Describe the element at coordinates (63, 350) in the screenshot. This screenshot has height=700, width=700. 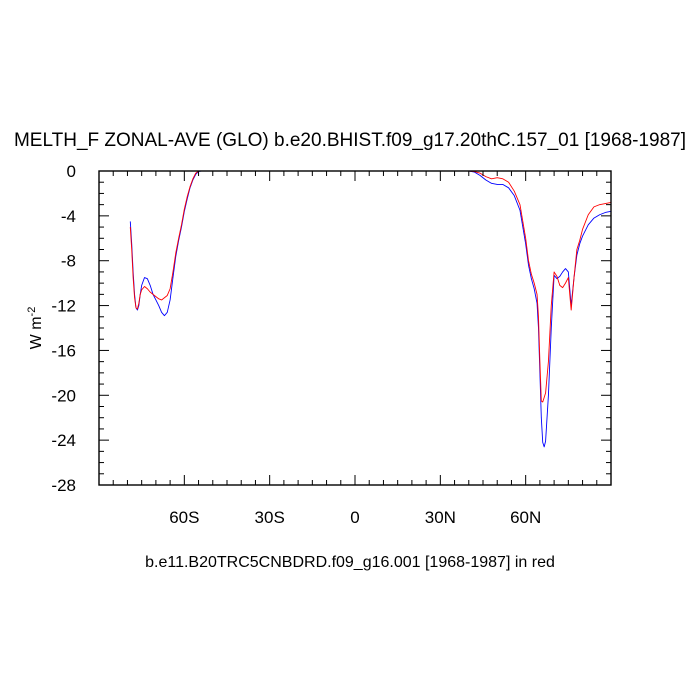
I see `y-tick-label: -16` at that location.